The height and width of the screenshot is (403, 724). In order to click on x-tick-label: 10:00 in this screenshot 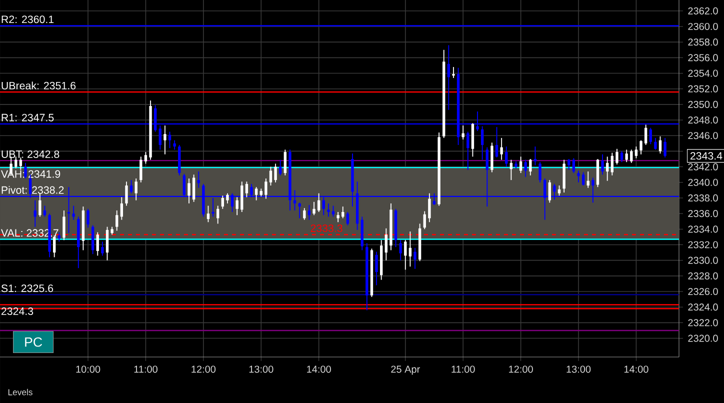, I will do `click(88, 369)`.